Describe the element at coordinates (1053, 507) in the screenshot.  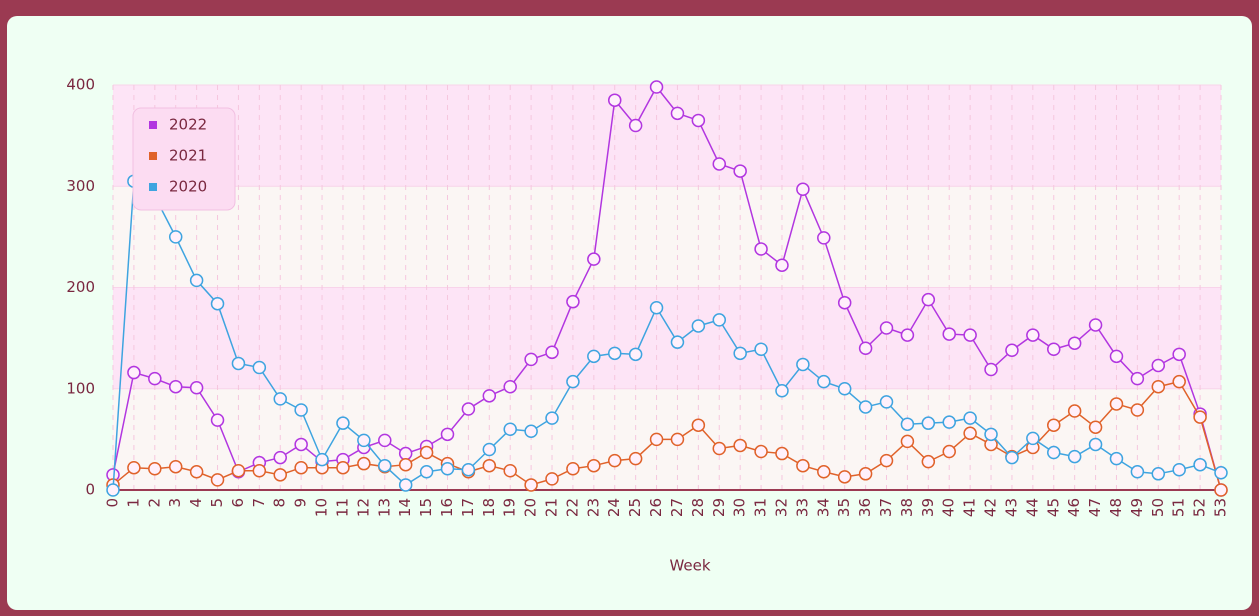
I see `x-tick-label: 45` at that location.